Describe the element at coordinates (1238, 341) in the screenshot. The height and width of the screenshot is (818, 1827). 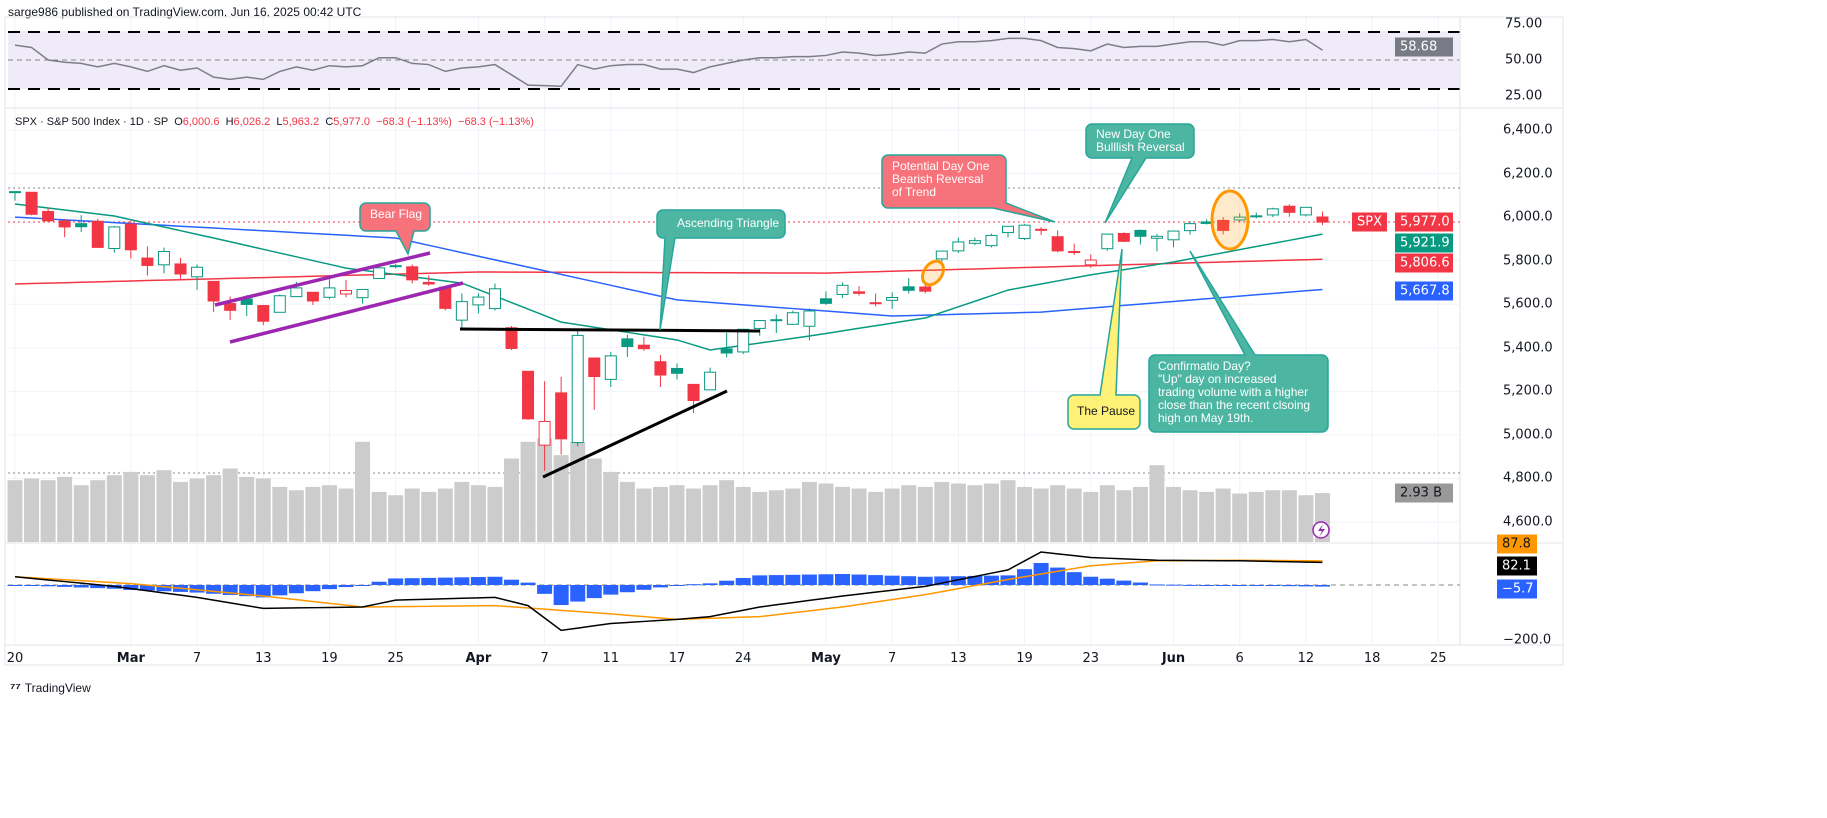
I see `confirmation-day-callout` at that location.